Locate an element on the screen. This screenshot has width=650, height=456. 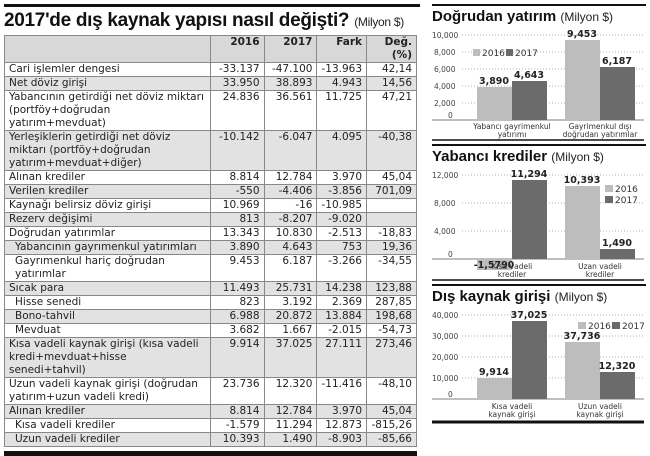
cell-deg: -18,83 is located at coordinates (391, 233).